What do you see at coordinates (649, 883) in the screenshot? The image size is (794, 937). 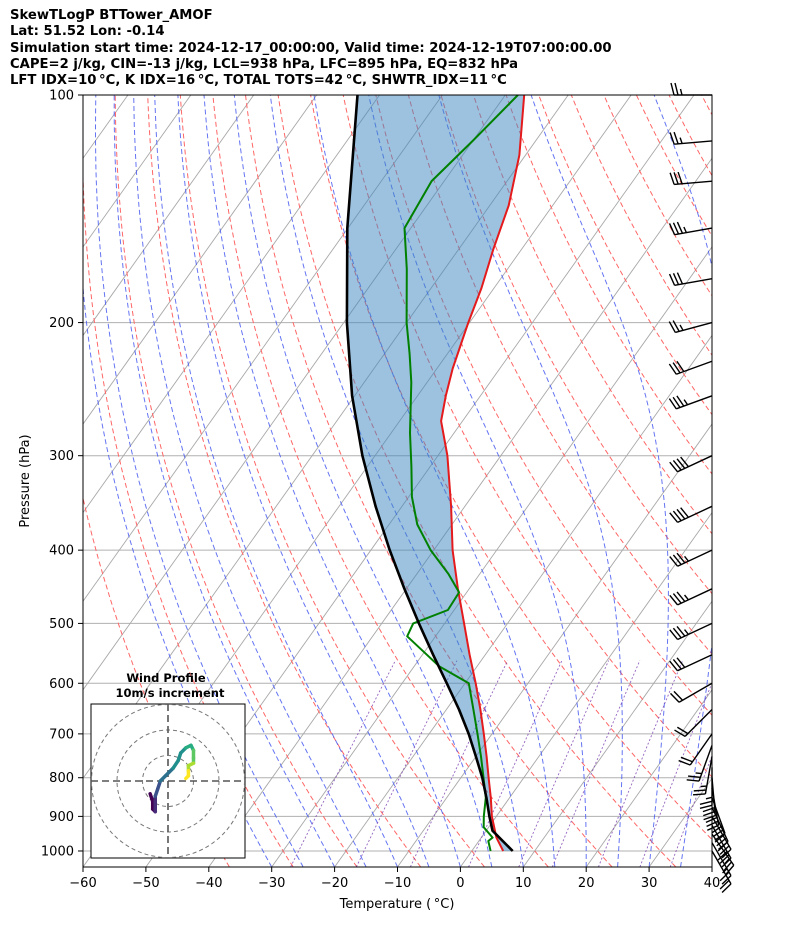 I see `x-tick-label: 30` at bounding box center [649, 883].